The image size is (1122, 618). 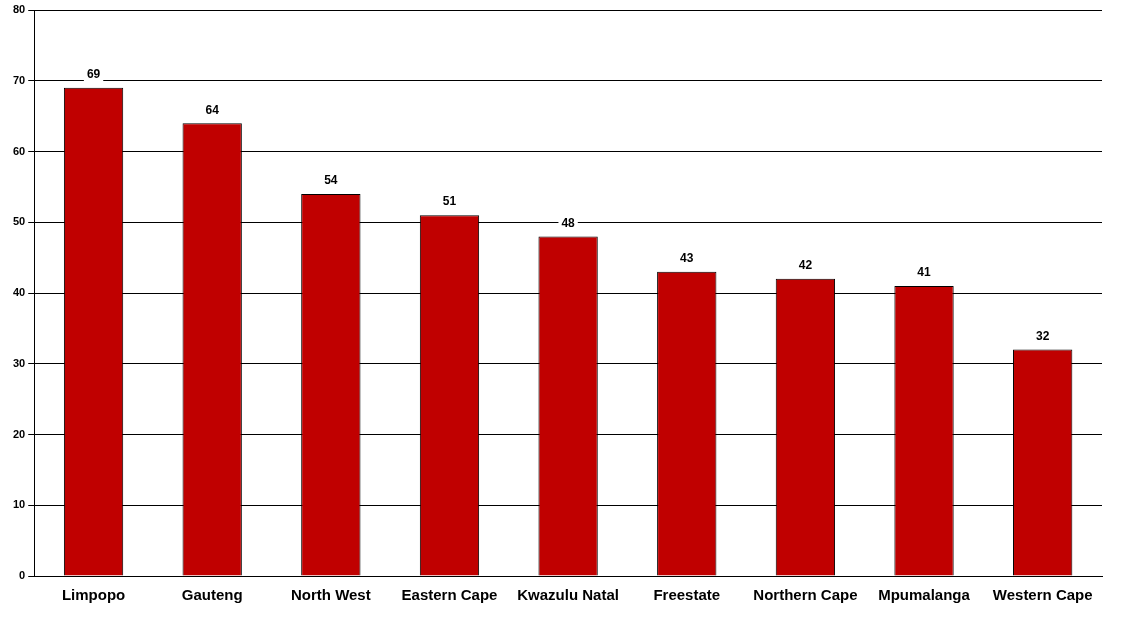 What do you see at coordinates (19, 9) in the screenshot?
I see `y-tick-label: 80` at bounding box center [19, 9].